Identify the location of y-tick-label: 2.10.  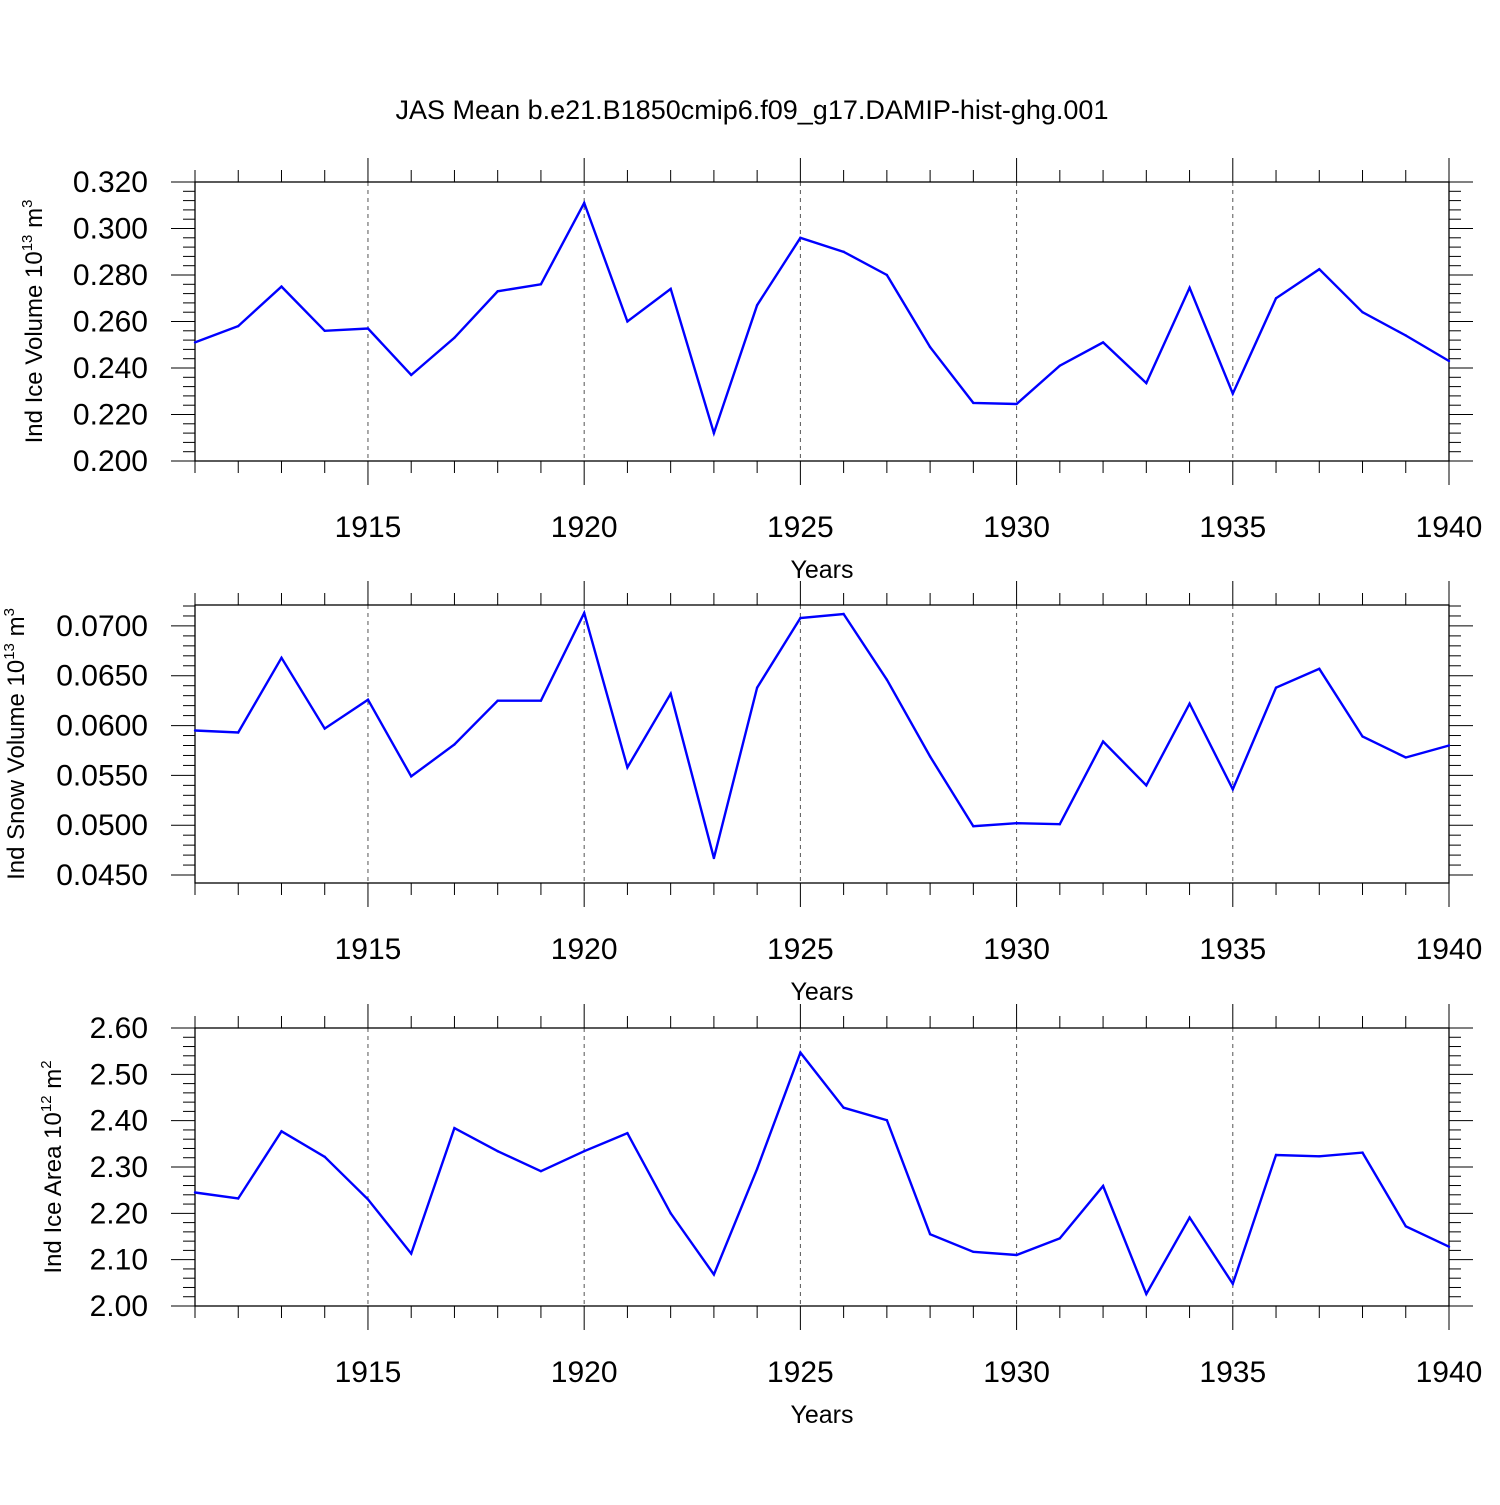
(119, 1260).